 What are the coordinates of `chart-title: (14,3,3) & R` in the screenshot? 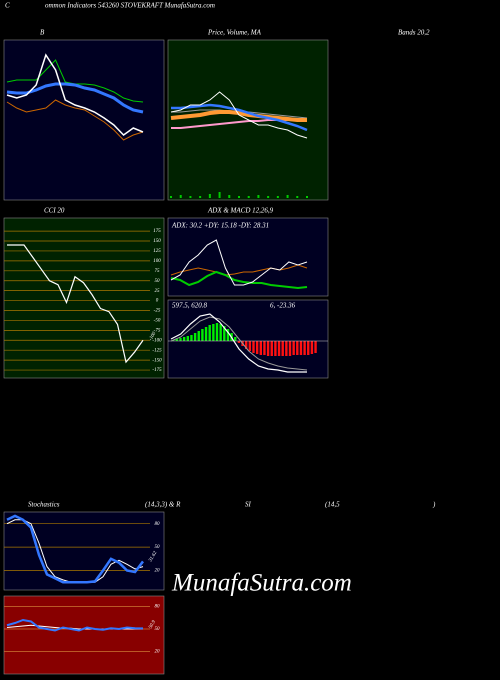 It's located at (163, 505).